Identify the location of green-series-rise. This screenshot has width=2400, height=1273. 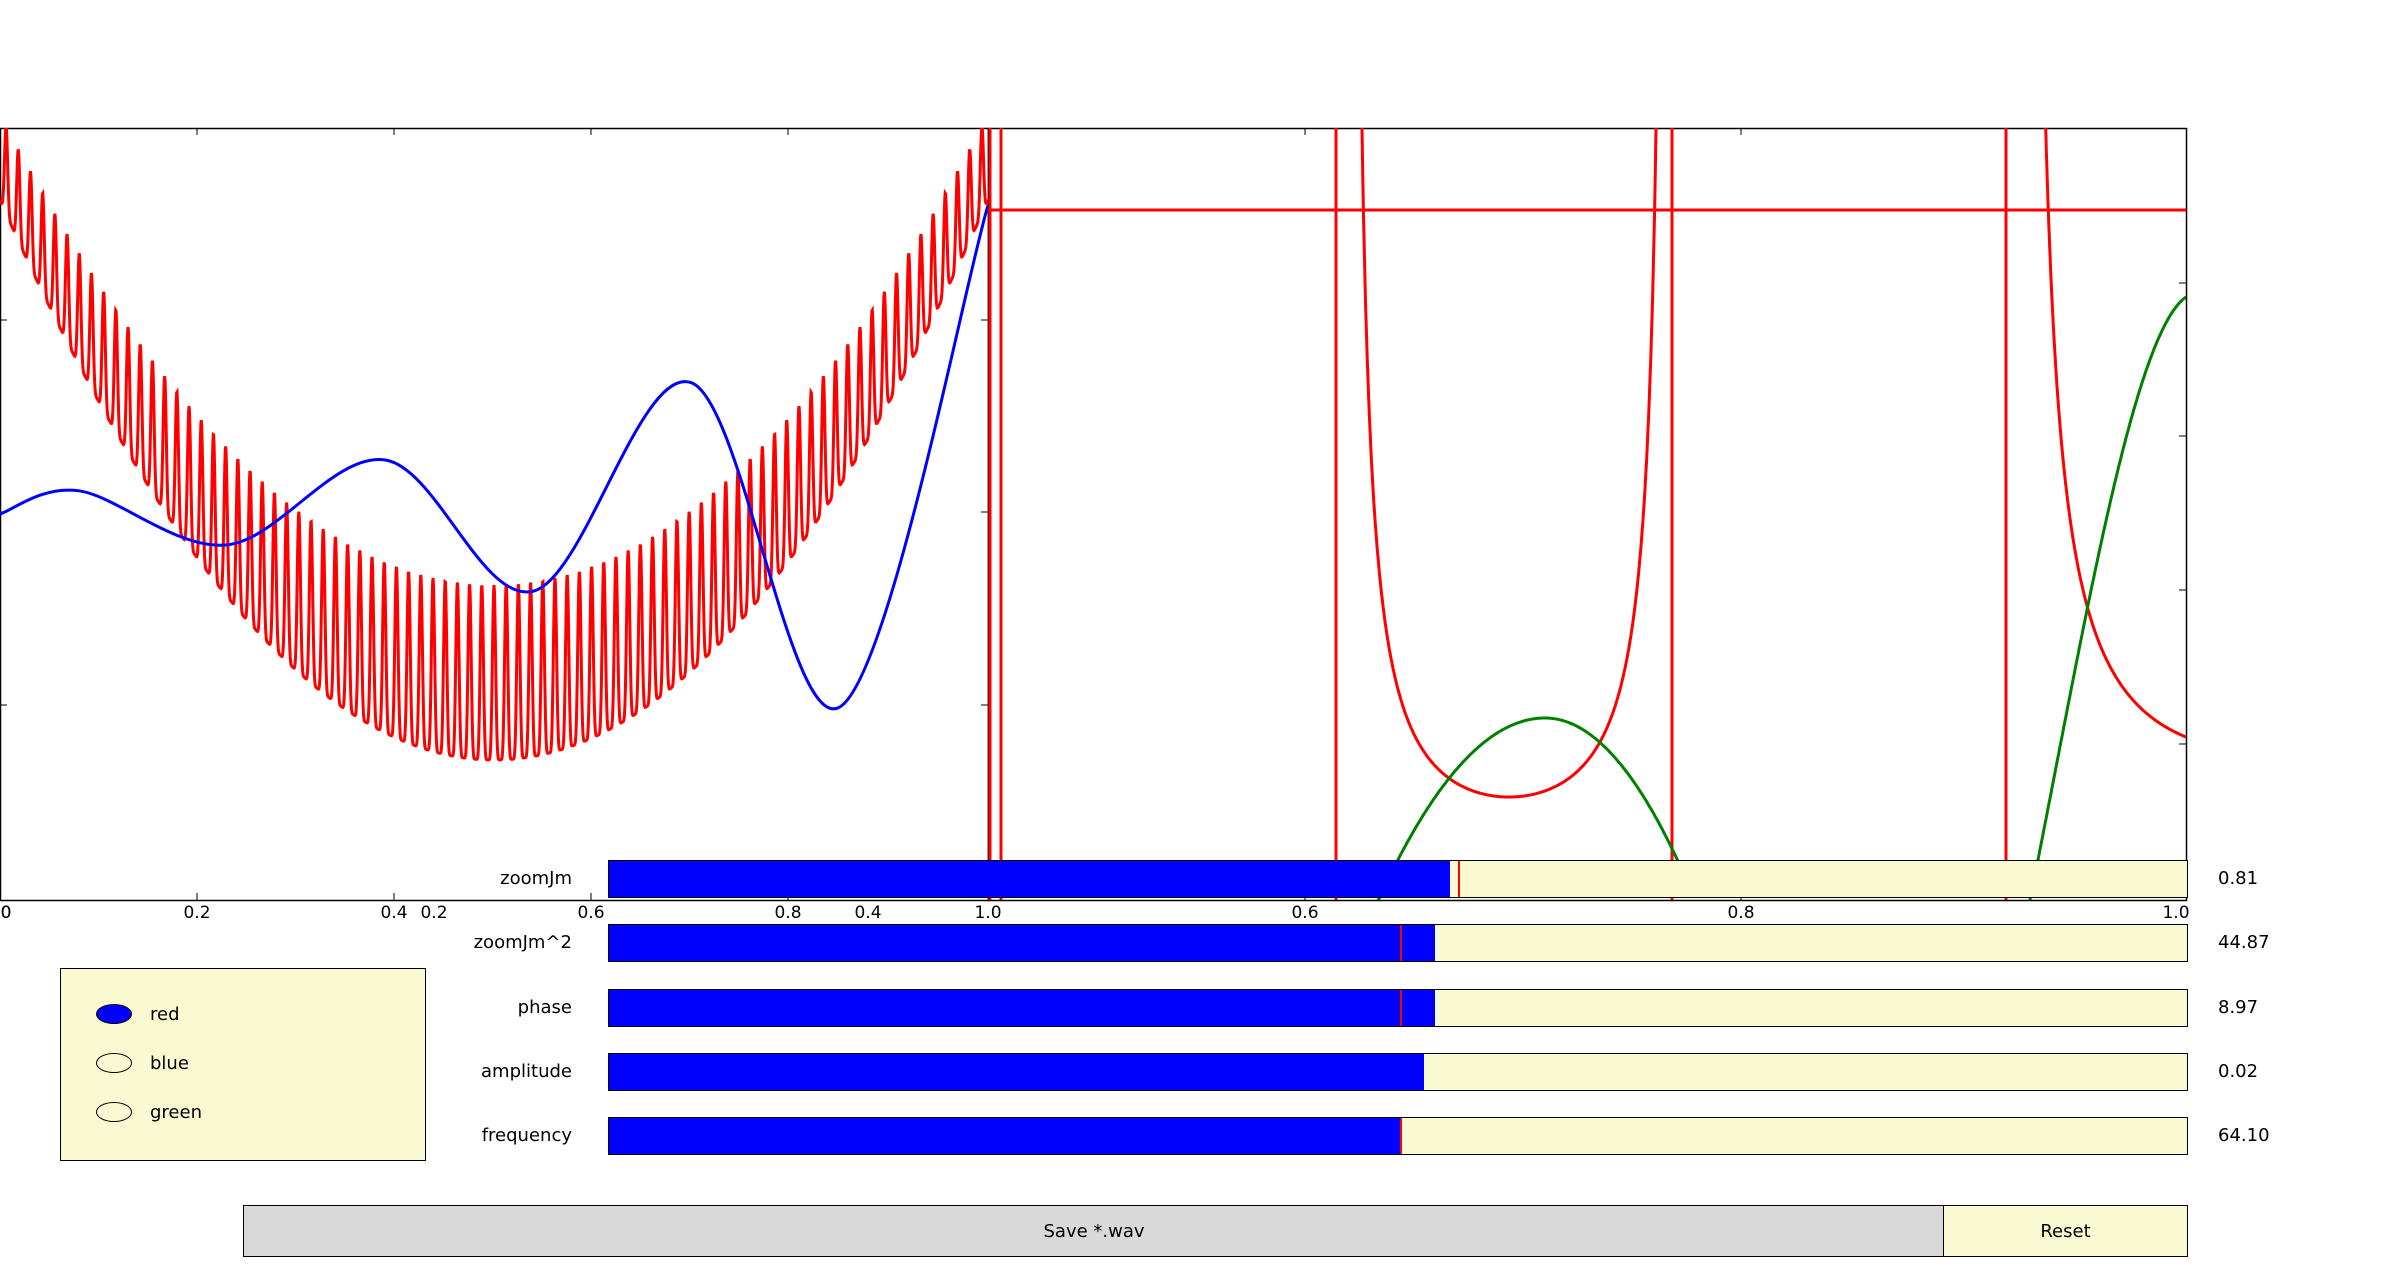
(2107, 597).